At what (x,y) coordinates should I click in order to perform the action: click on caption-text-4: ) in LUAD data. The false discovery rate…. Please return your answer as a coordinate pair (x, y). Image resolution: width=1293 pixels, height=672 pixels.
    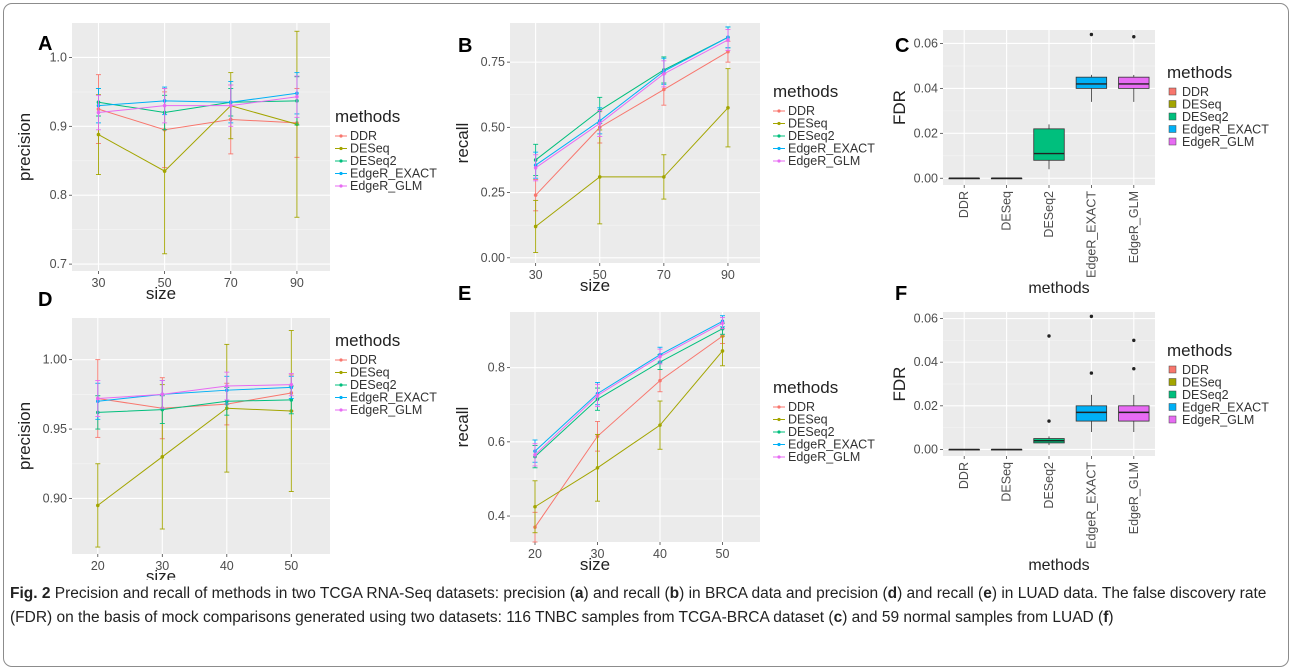
    Looking at the image, I should click on (638, 605).